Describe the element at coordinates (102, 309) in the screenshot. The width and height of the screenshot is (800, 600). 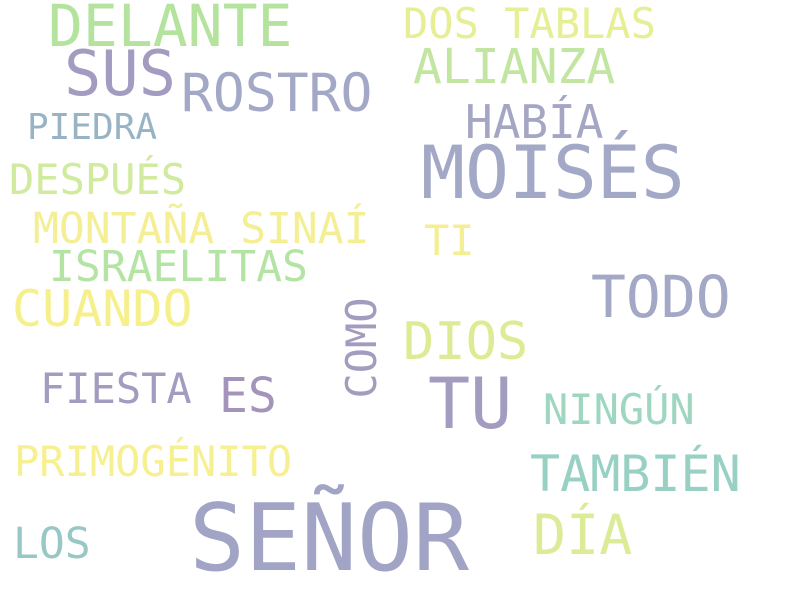
I see `word-cuando: CUANDO` at that location.